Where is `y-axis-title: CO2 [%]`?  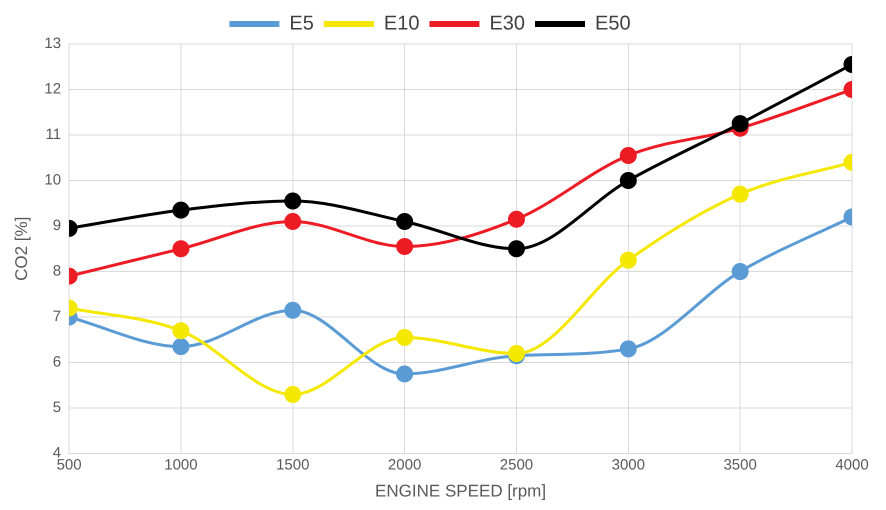
y-axis-title: CO2 [%] is located at coordinates (21, 248).